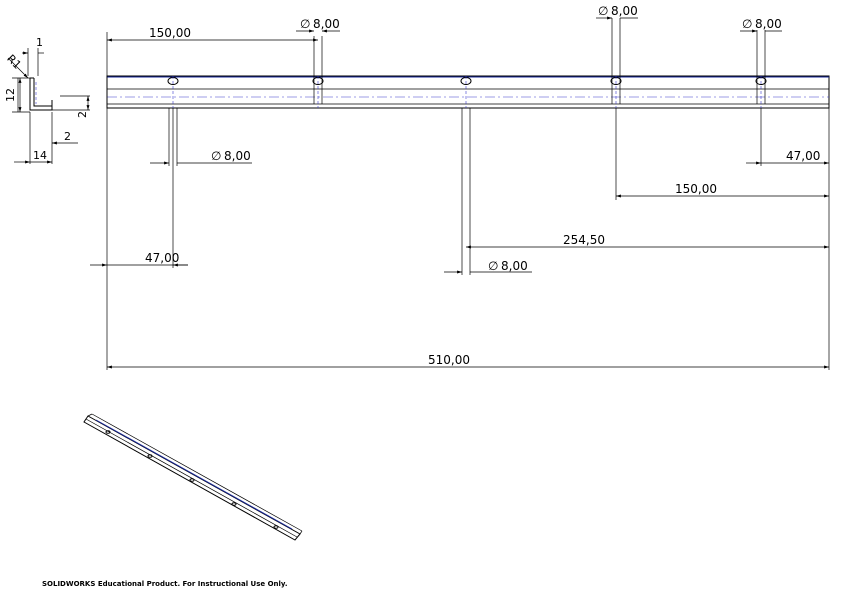 Image resolution: width=842 pixels, height=595 pixels. What do you see at coordinates (162, 258) in the screenshot?
I see `dim-47-left: 47,00` at bounding box center [162, 258].